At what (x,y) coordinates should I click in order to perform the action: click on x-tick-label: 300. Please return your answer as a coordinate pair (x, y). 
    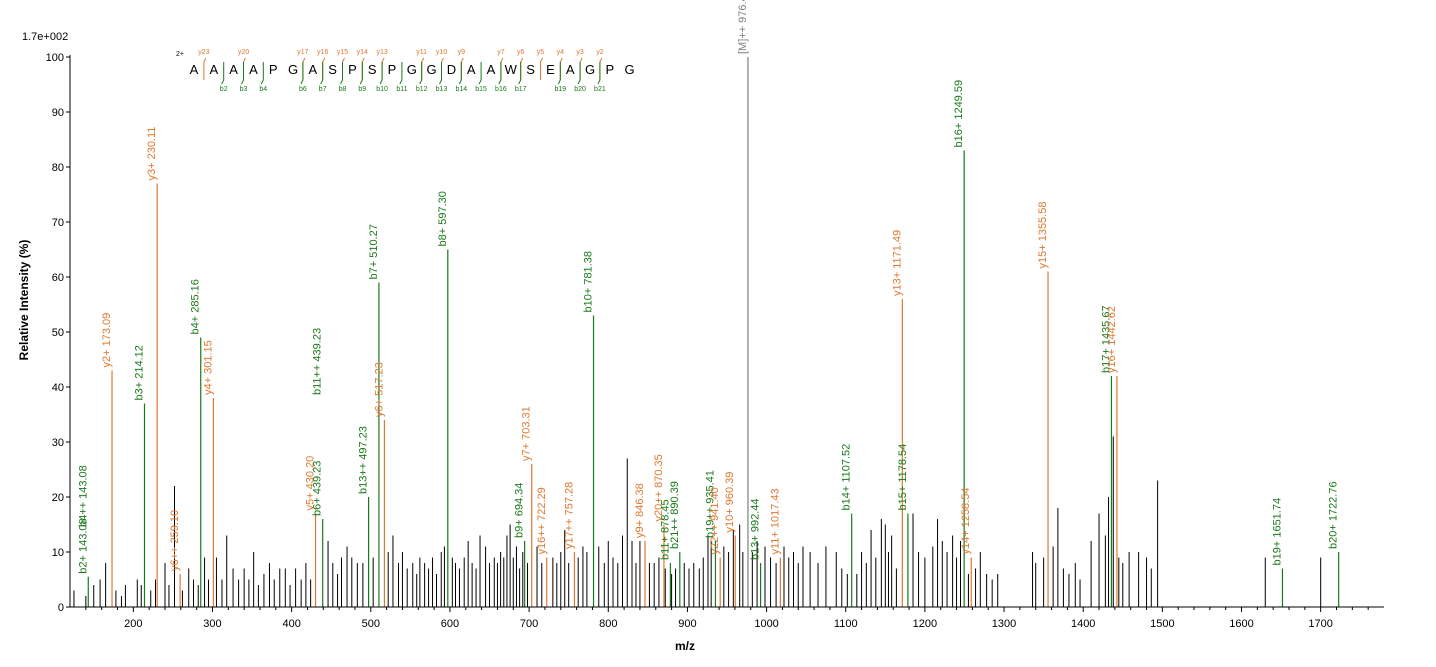
    Looking at the image, I should click on (212, 624).